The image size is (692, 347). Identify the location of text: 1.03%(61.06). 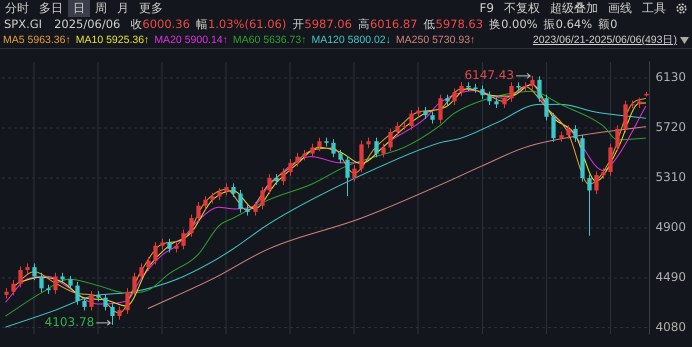
(247, 23).